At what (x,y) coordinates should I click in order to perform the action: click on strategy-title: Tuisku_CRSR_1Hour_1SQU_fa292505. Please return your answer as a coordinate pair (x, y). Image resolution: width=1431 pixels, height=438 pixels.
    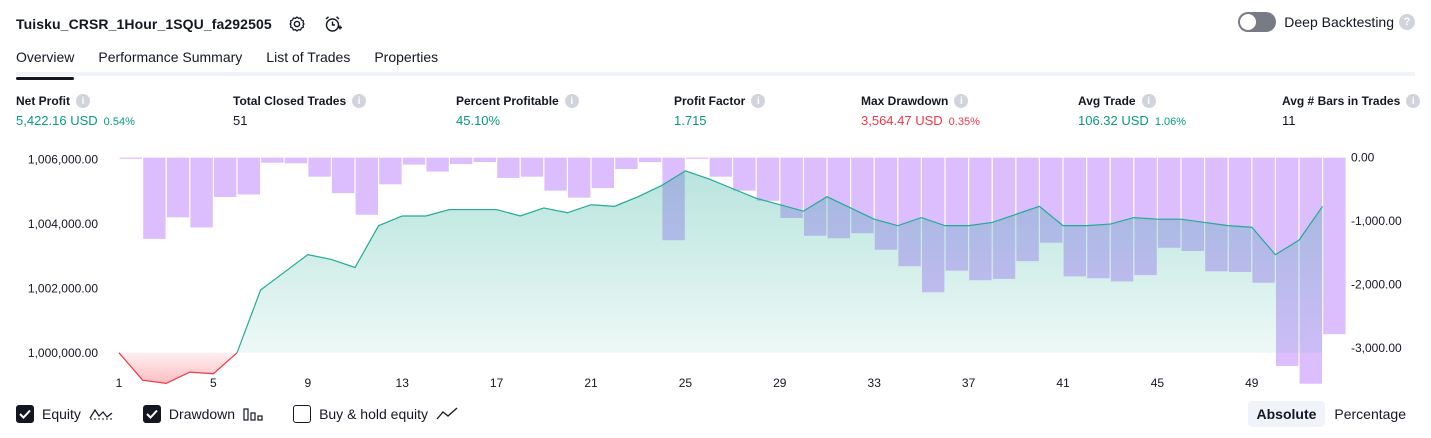
    Looking at the image, I should click on (144, 24).